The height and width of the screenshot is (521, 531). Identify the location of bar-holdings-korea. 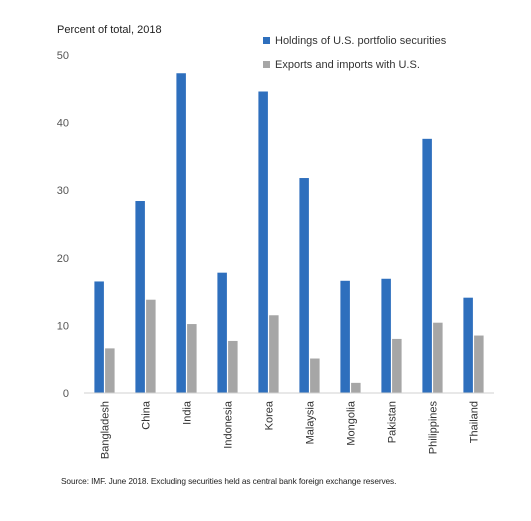
(263, 242).